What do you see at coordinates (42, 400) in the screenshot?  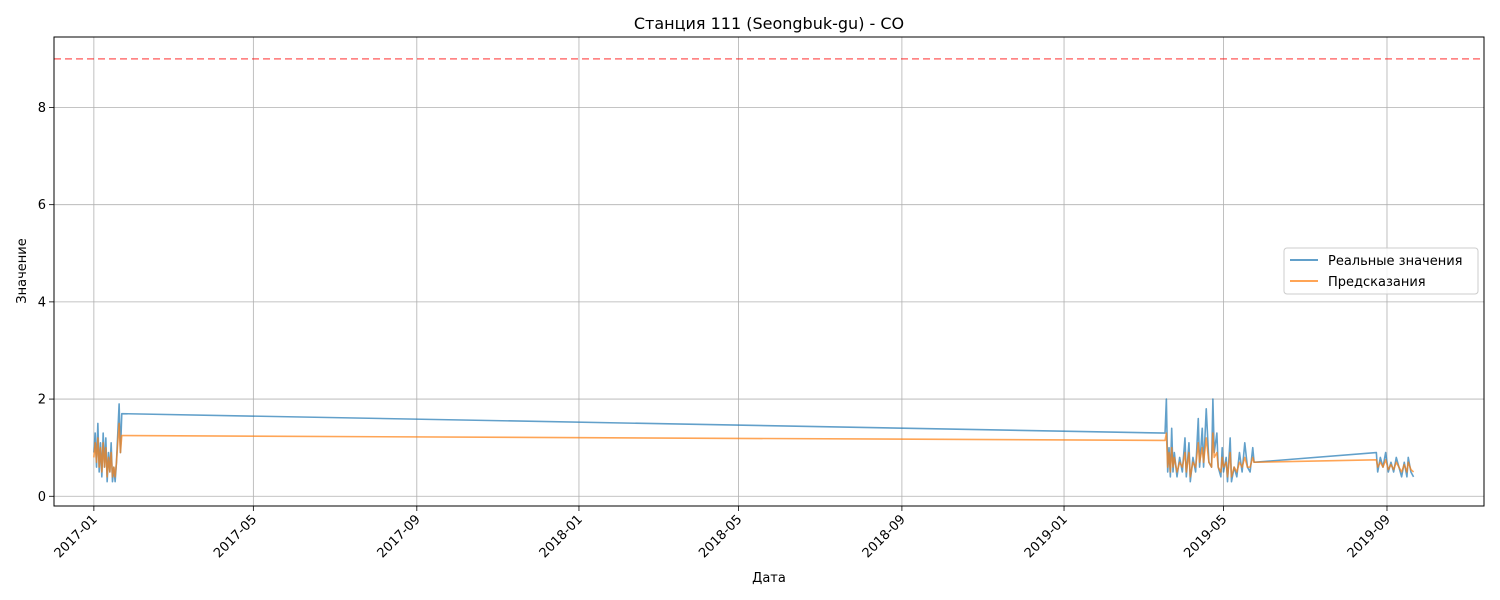 I see `y-tick-label: 2` at bounding box center [42, 400].